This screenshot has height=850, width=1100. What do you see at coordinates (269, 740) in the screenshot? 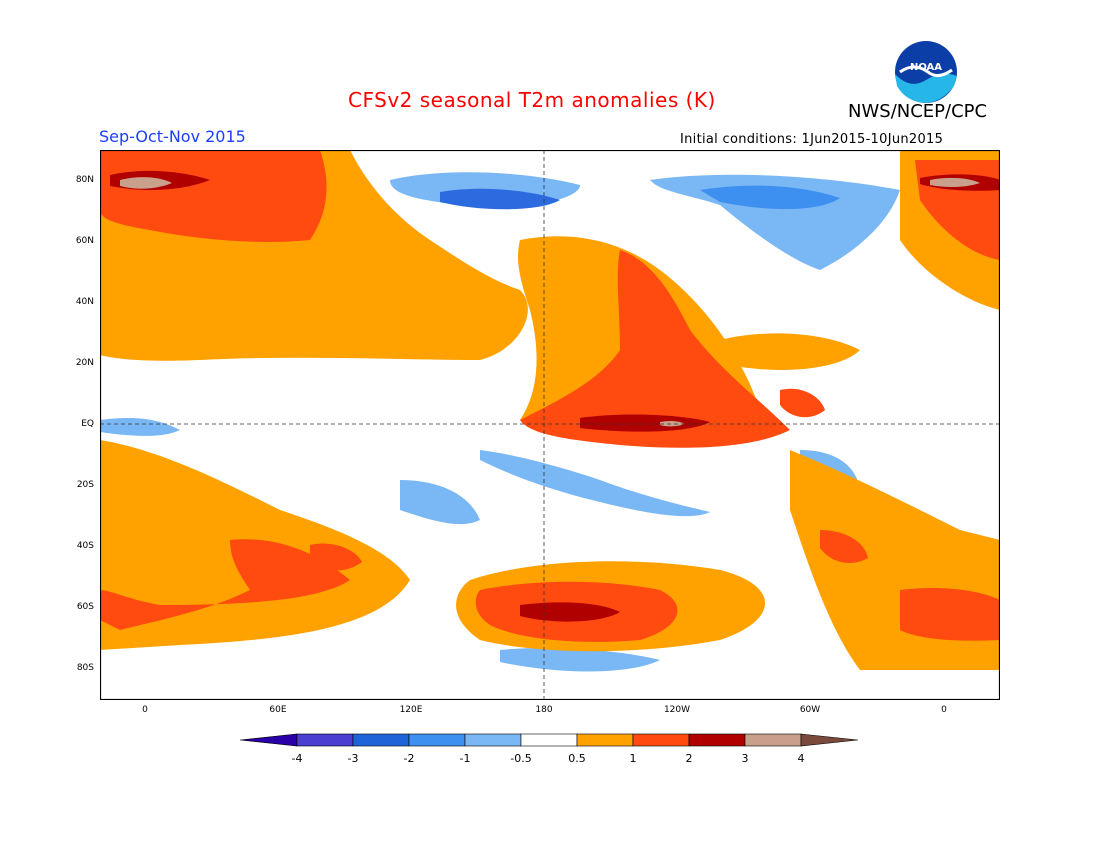
I see `colorbar-arrow-low` at bounding box center [269, 740].